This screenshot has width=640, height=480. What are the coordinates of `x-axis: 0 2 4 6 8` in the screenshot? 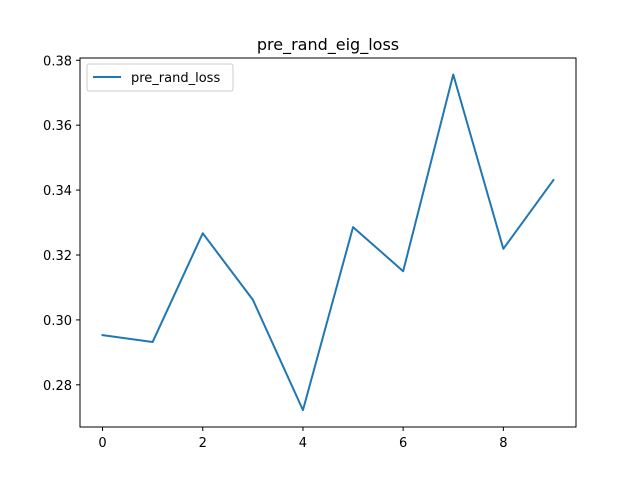 It's located at (302, 439).